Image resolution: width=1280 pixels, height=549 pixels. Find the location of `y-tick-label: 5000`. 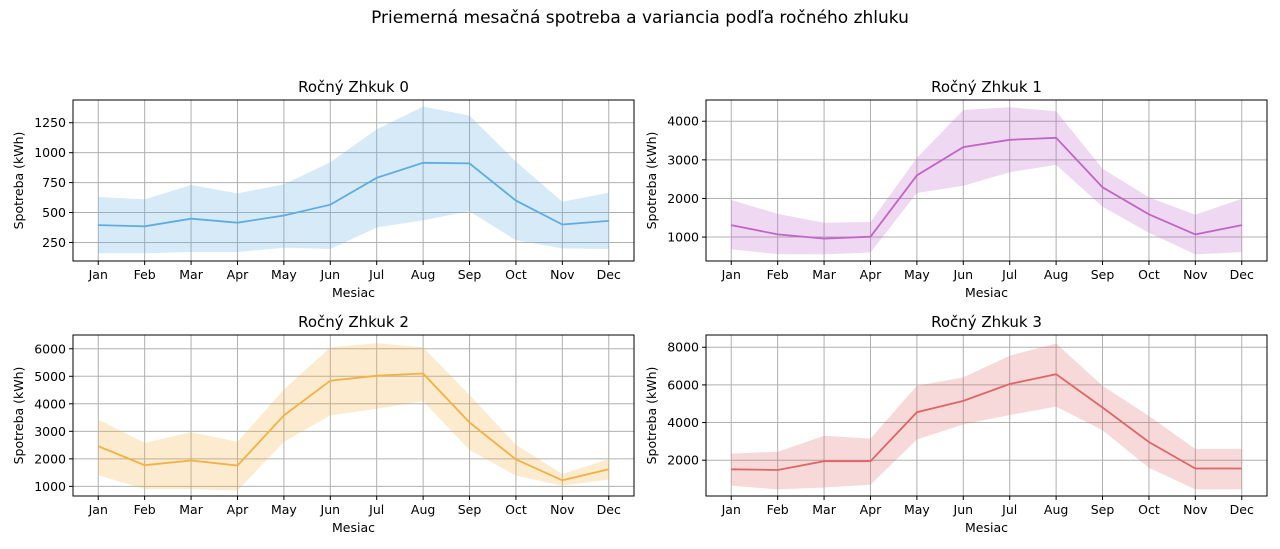

y-tick-label: 5000 is located at coordinates (50, 376).